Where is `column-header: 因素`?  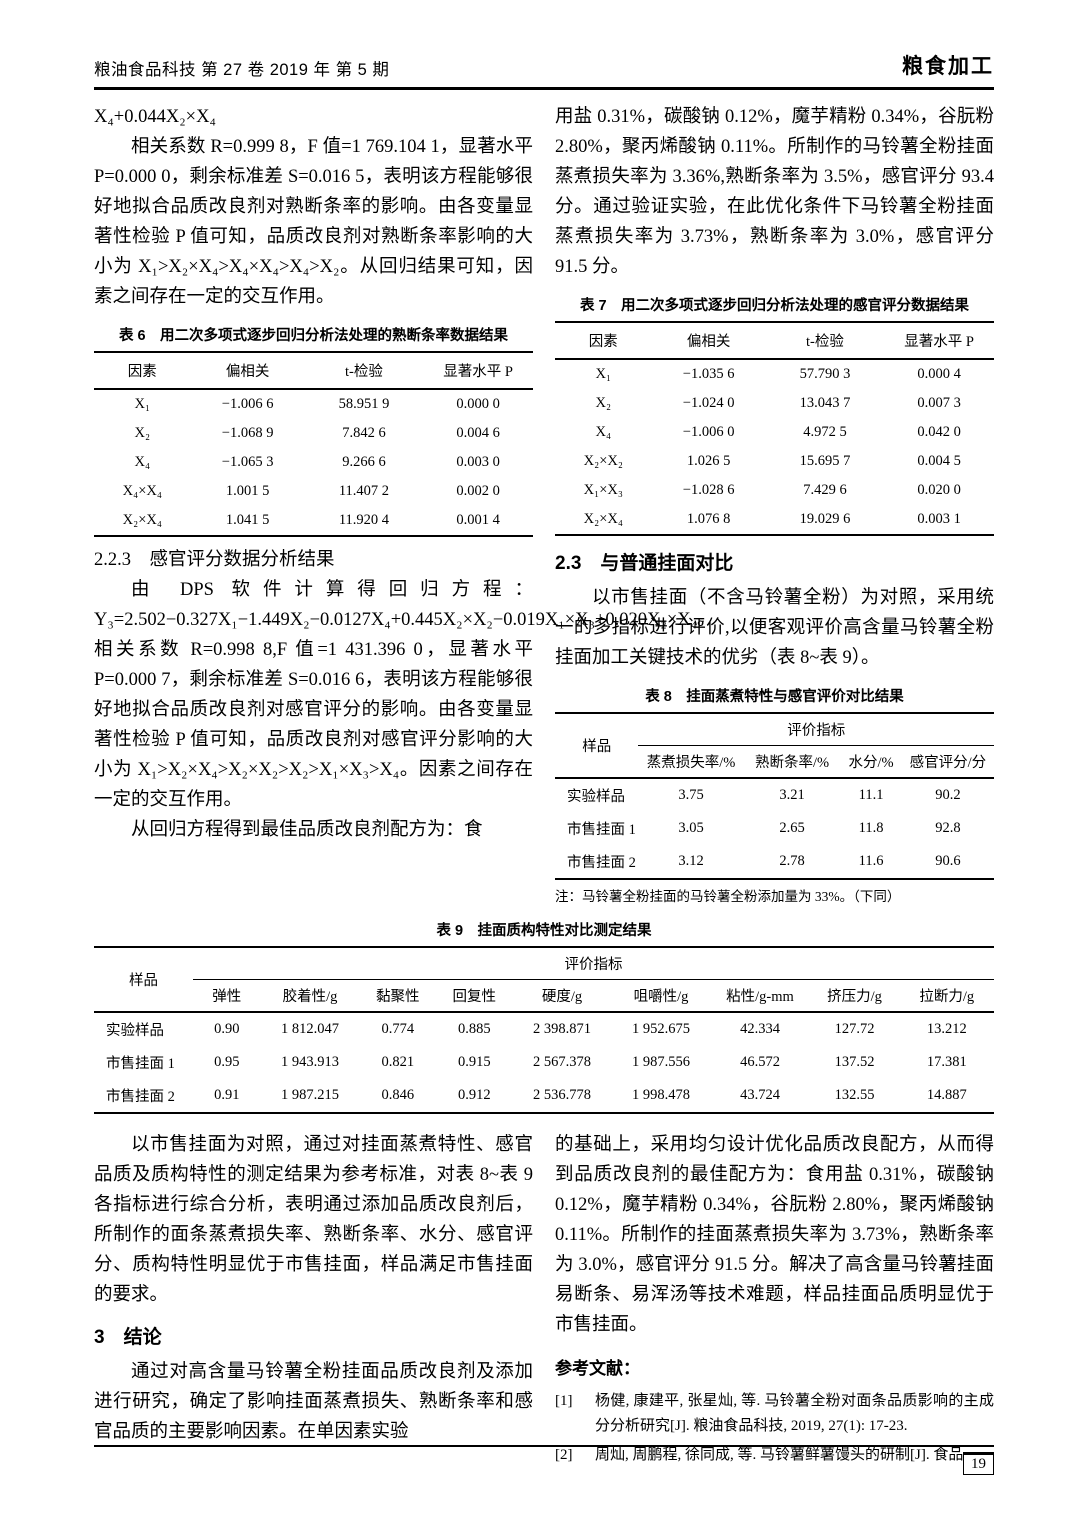 column-header: 因素 is located at coordinates (142, 371).